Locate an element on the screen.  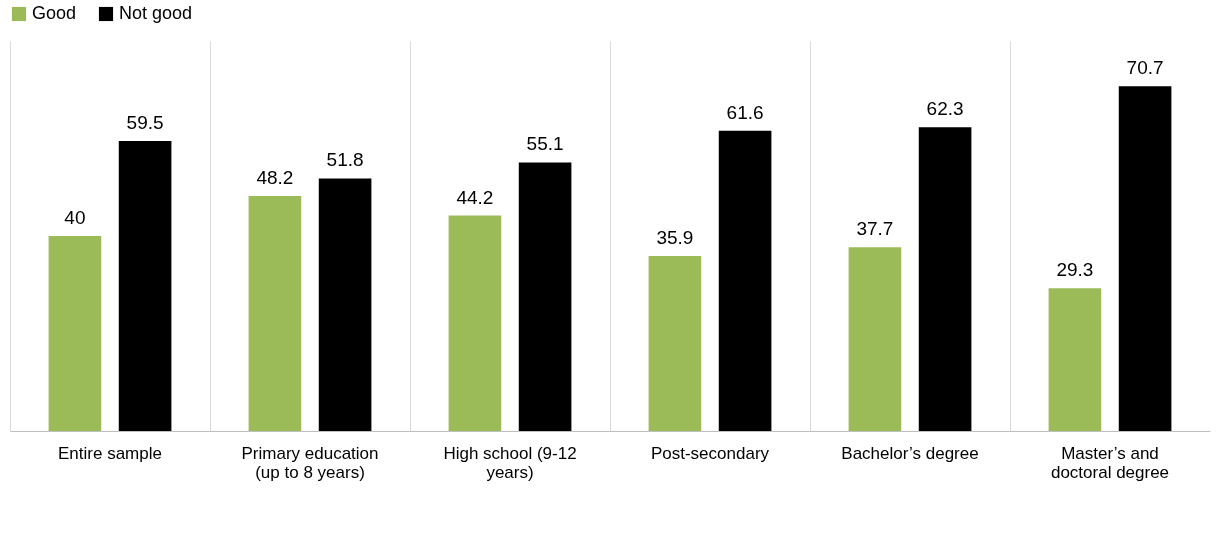
data-label: 37.7 is located at coordinates (875, 229).